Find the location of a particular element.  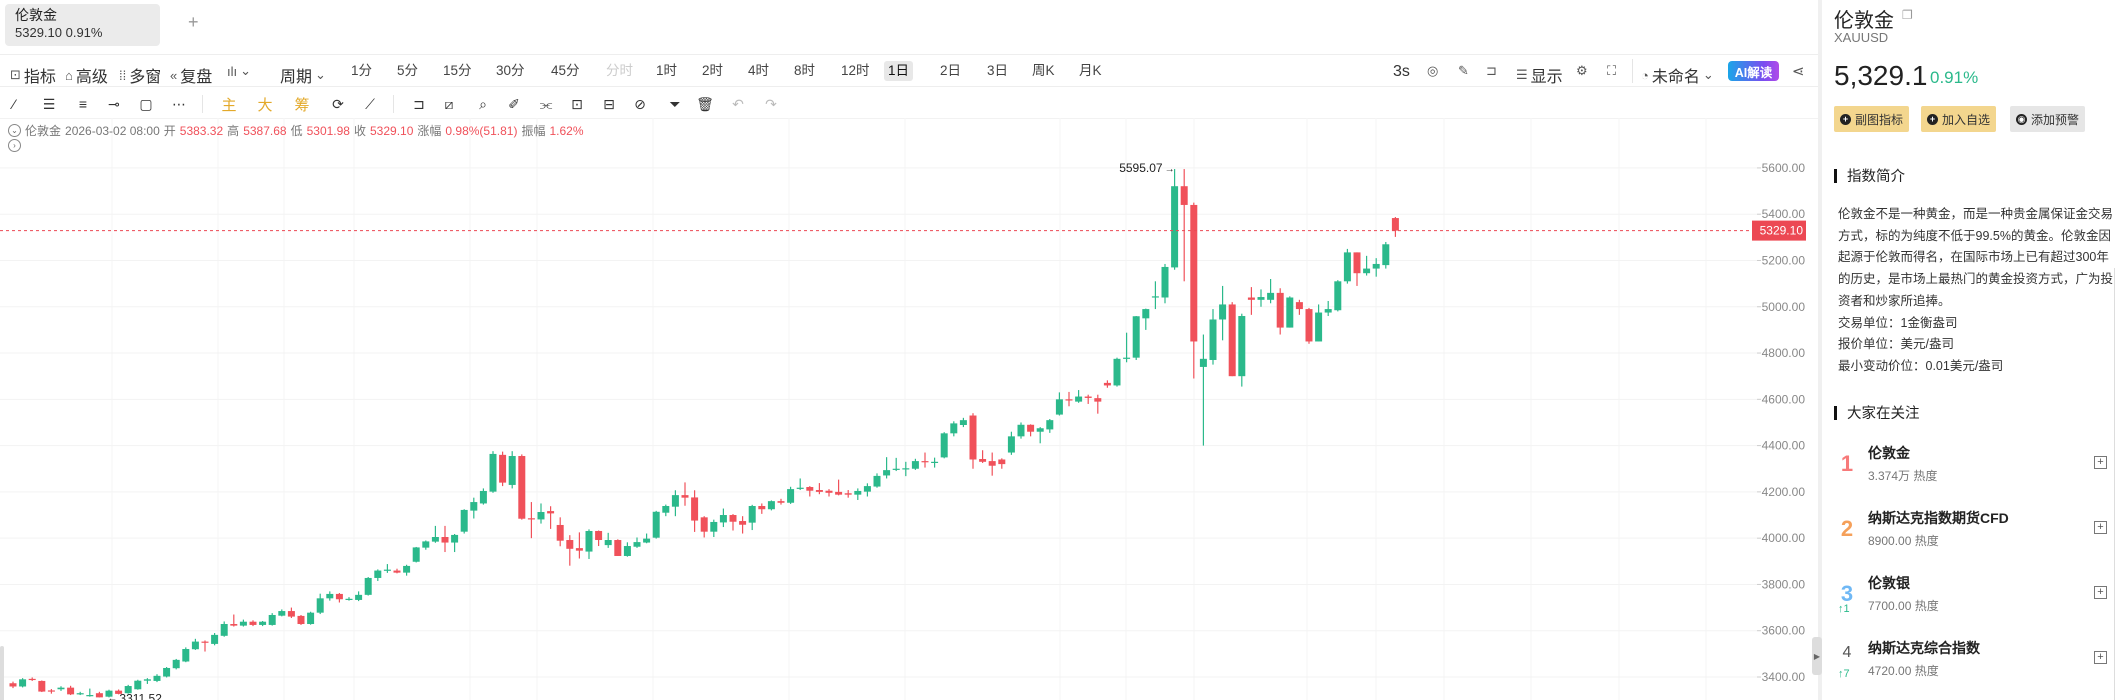

link-icon: ⫘ is located at coordinates (546, 103).